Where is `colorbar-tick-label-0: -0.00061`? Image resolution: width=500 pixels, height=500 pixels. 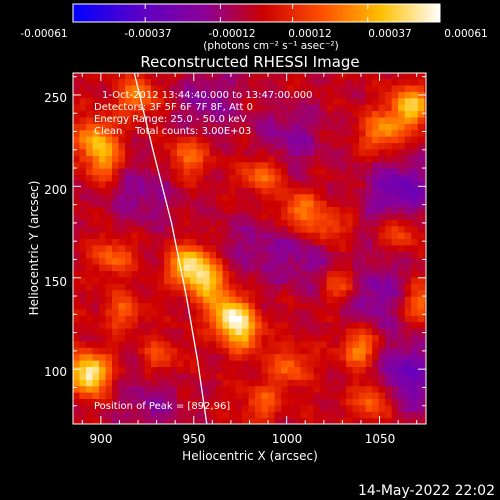 colorbar-tick-label-0: -0.00061 is located at coordinates (43, 34).